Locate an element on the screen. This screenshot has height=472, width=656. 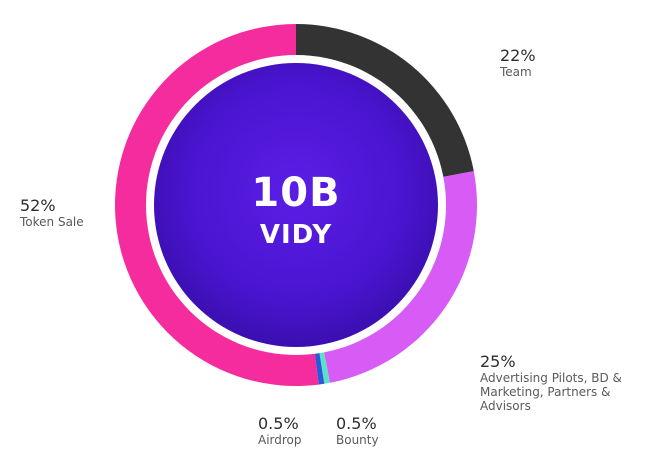
slice-label-token-sale: 52% Token Sale is located at coordinates (52, 212).